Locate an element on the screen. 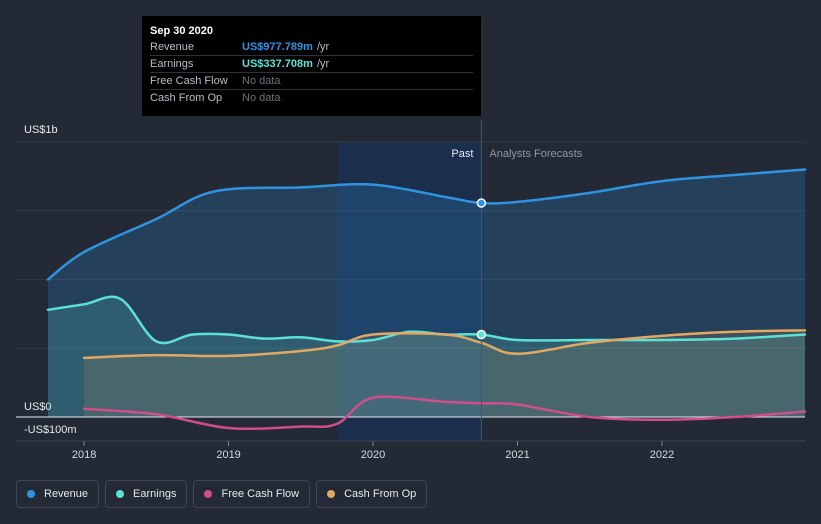  legend-label: Earnings is located at coordinates (155, 494).